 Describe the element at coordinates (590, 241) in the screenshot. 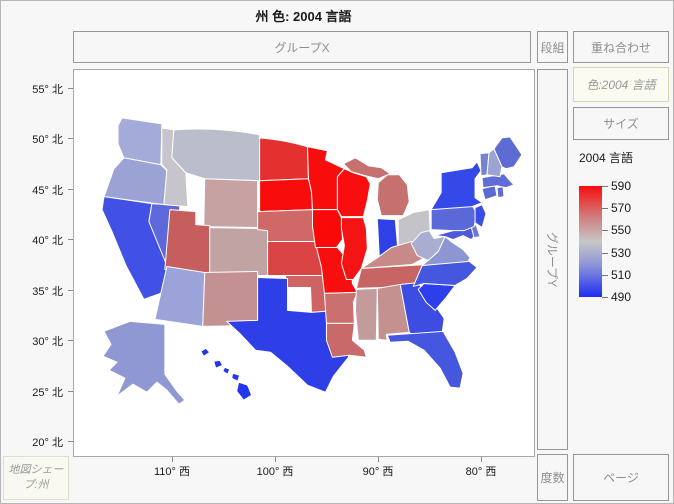

I see `legend-gradient` at that location.